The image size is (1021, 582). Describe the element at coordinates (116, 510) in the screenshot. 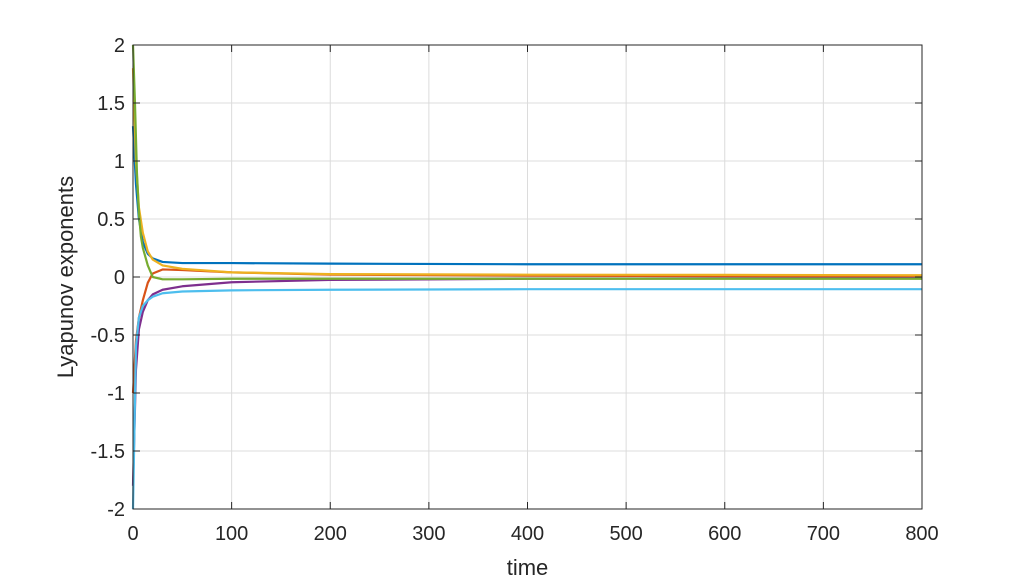

I see `y-tick-label: -2` at that location.